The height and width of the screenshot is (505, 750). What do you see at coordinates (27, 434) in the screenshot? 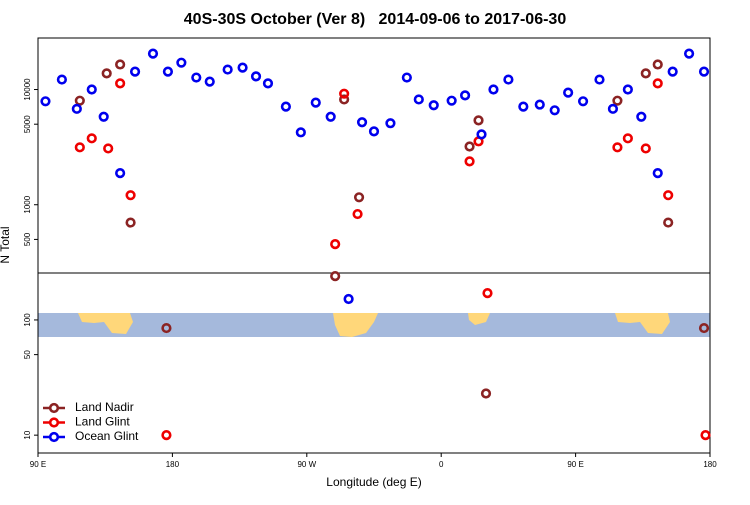
I see `y-tick-label: 10` at bounding box center [27, 434].